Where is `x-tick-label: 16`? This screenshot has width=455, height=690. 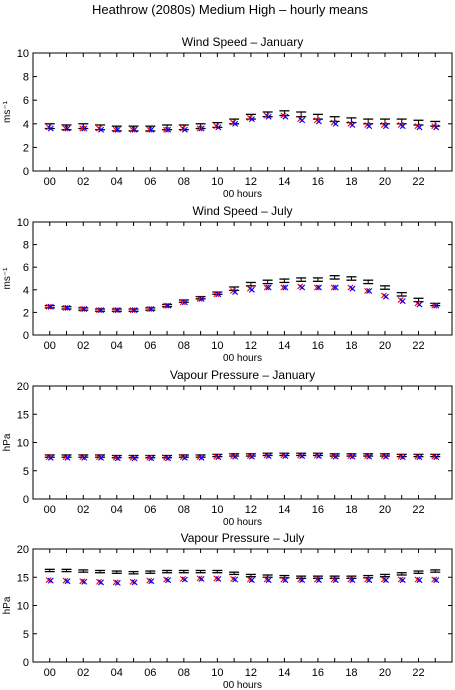
x-tick-label: 16 is located at coordinates (318, 182).